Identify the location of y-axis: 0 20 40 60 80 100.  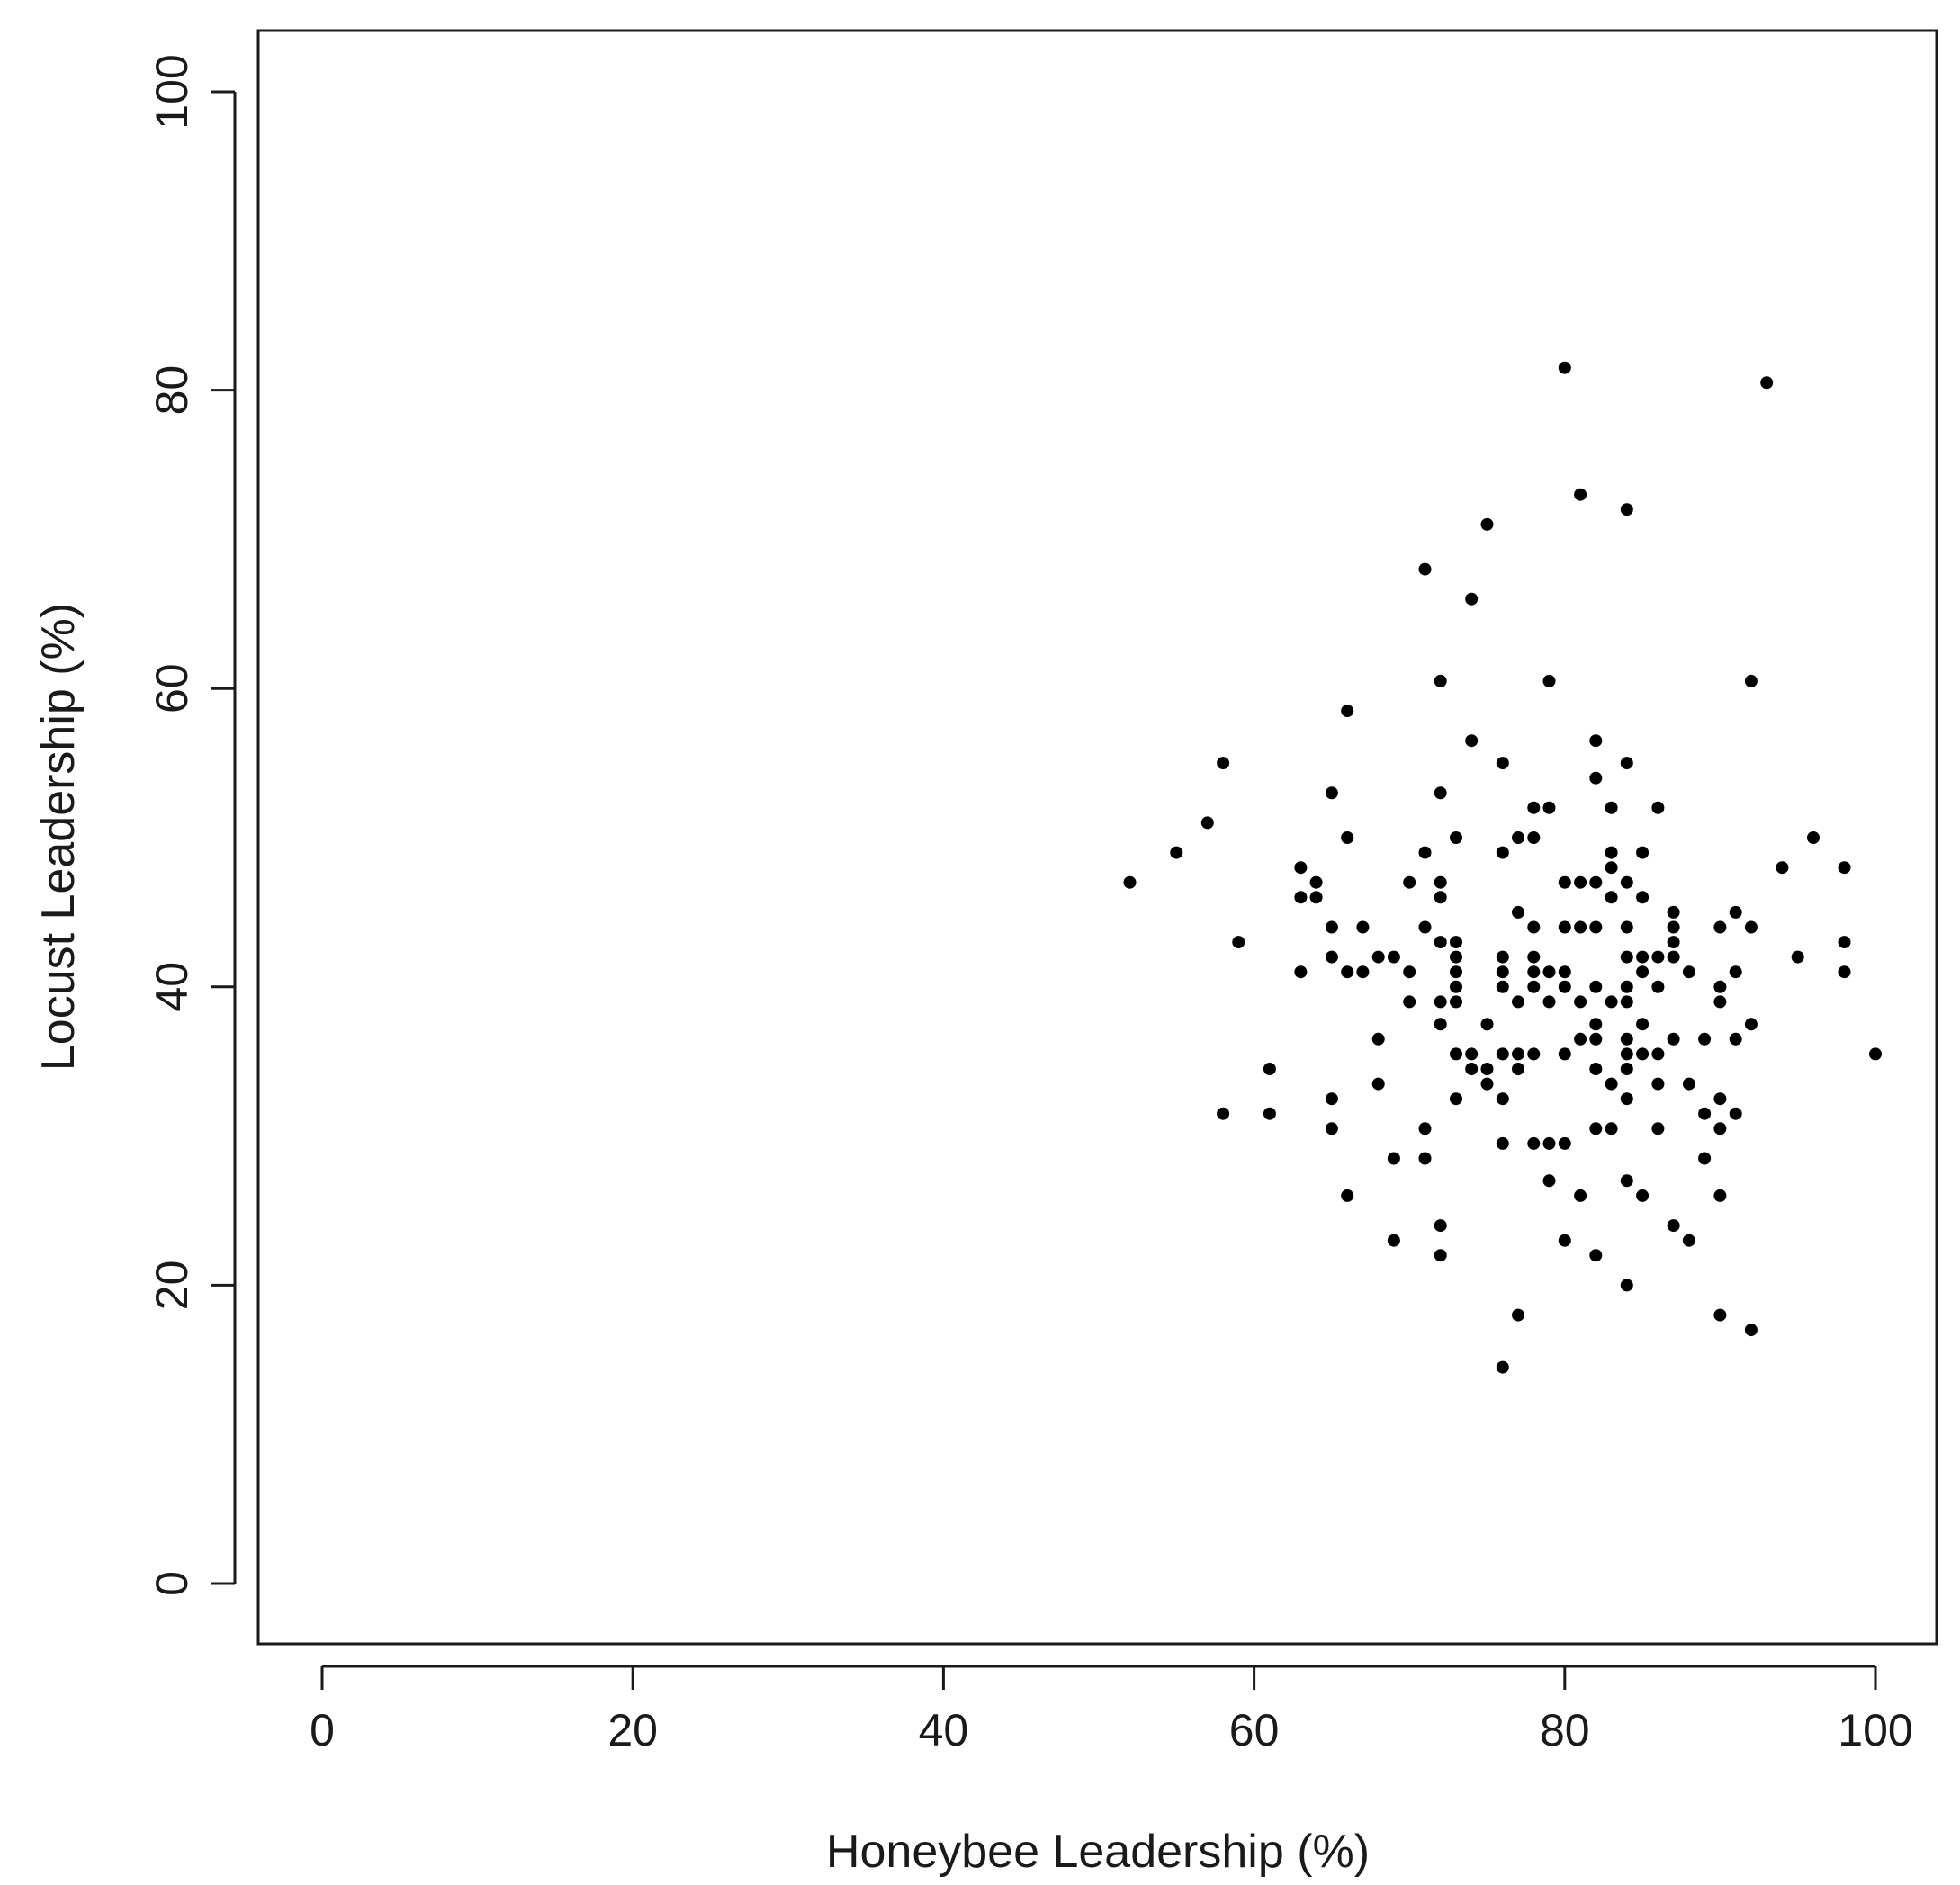
(192, 825).